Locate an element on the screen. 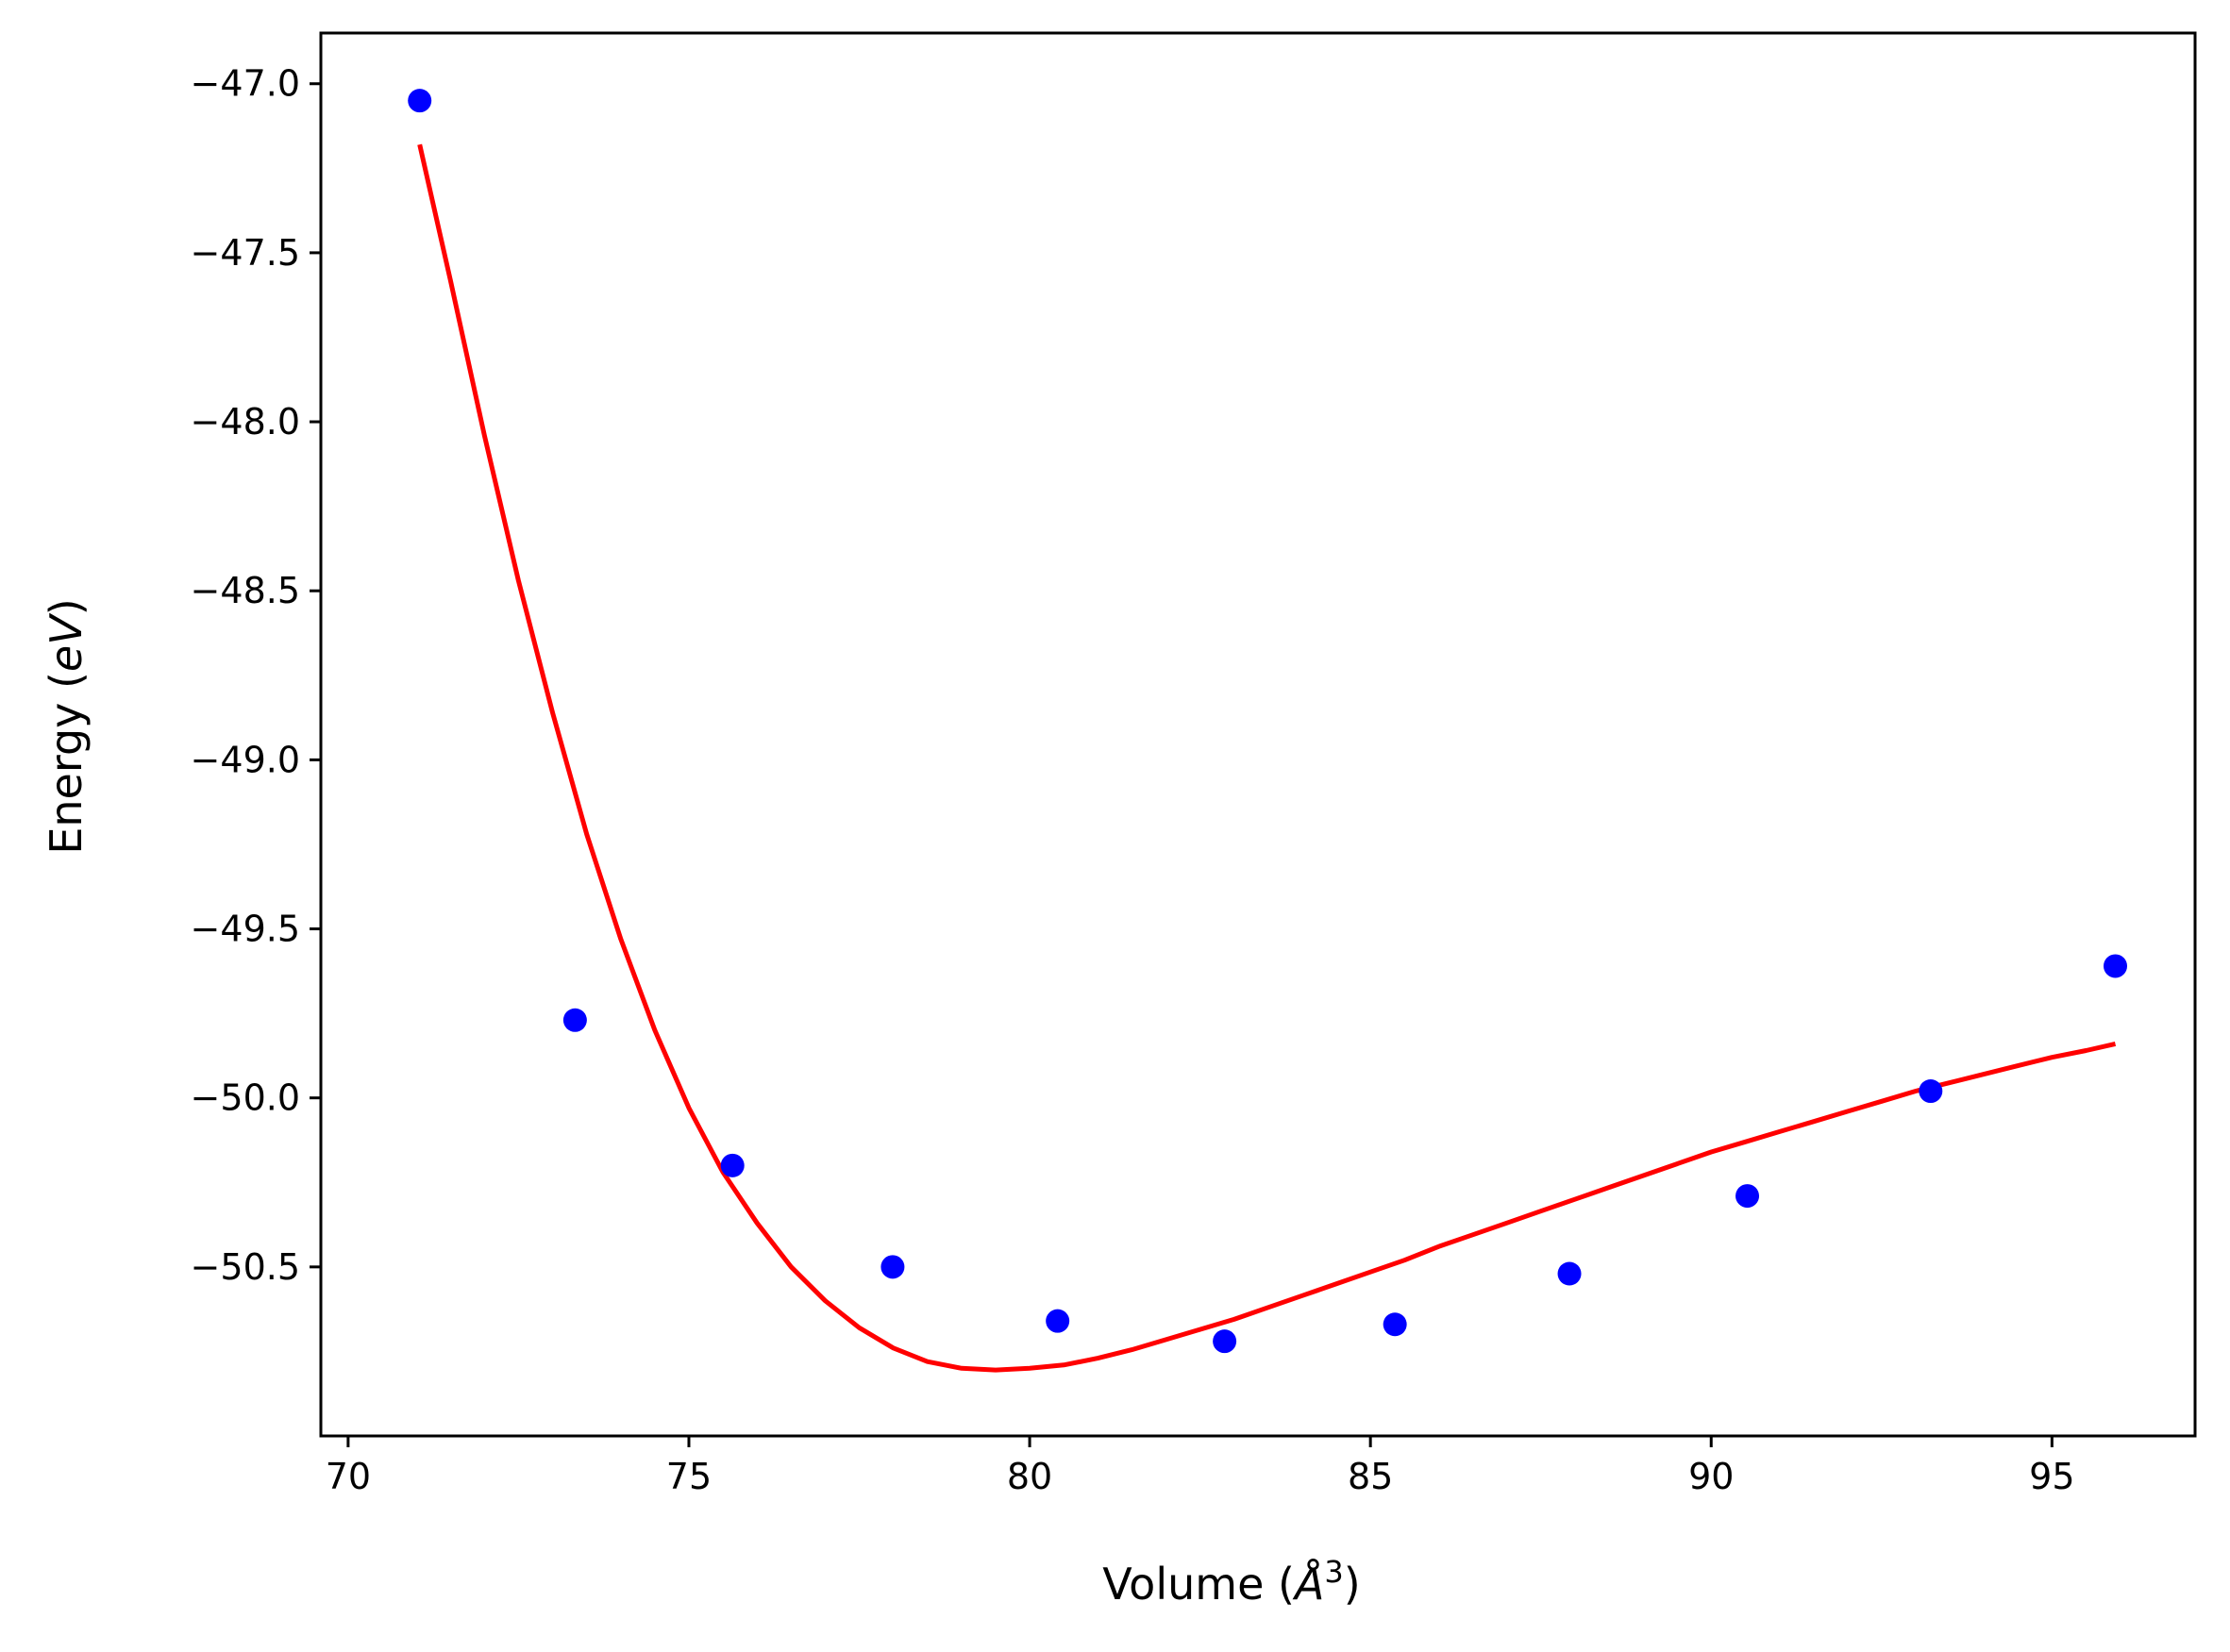 The image size is (2230, 1652). y-tick-label: −47.0 is located at coordinates (245, 84).